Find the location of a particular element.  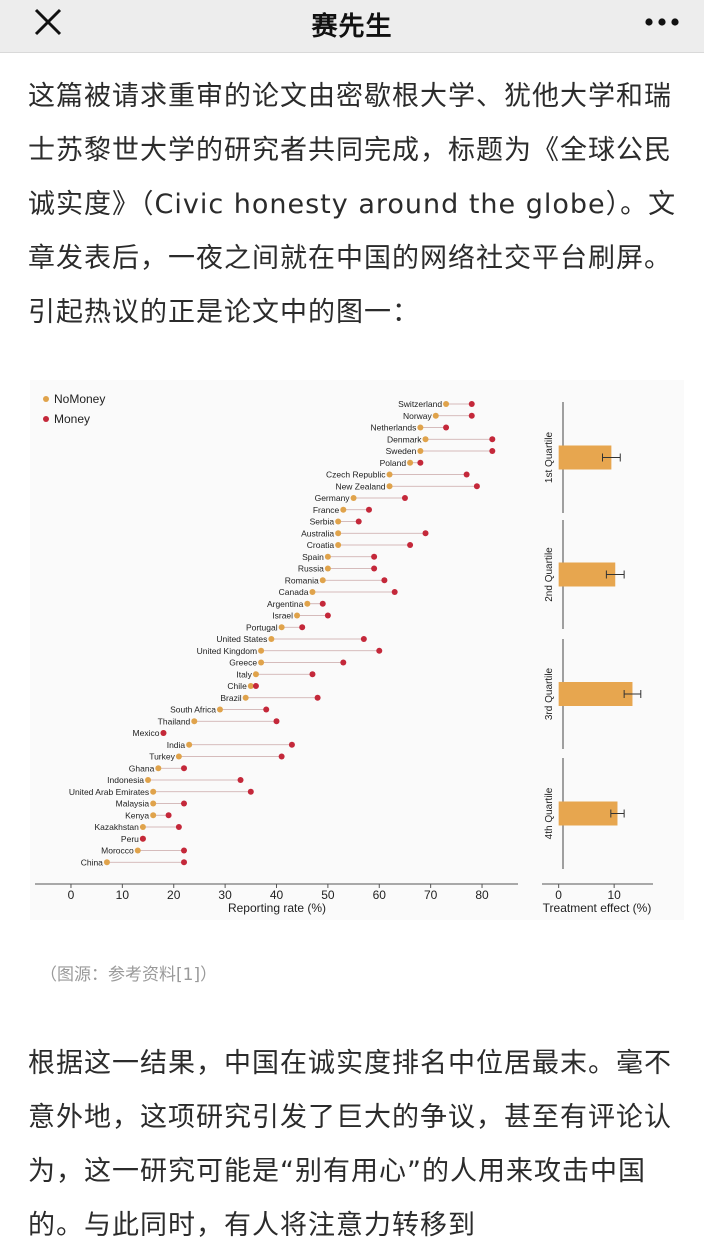

country-label: Kenya is located at coordinates (137, 815).